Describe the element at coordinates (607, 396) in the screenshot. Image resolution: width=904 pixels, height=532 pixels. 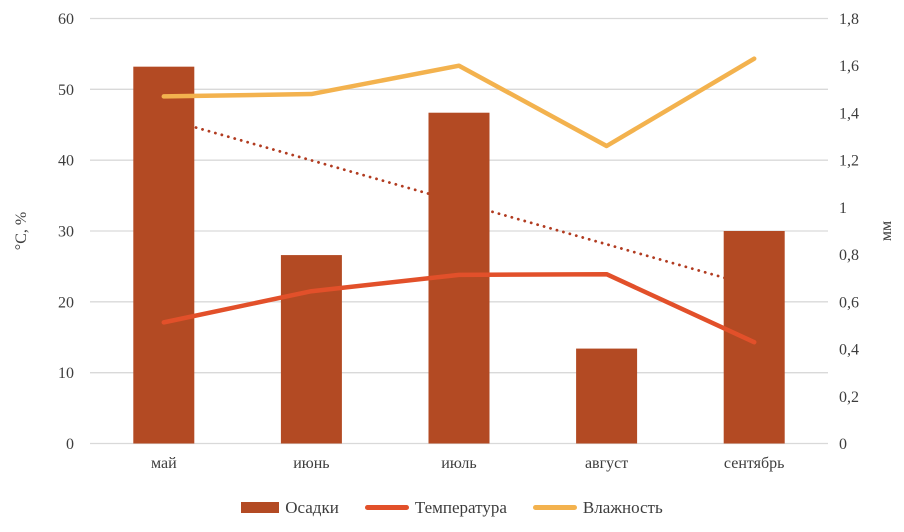
I see `bar-август` at that location.